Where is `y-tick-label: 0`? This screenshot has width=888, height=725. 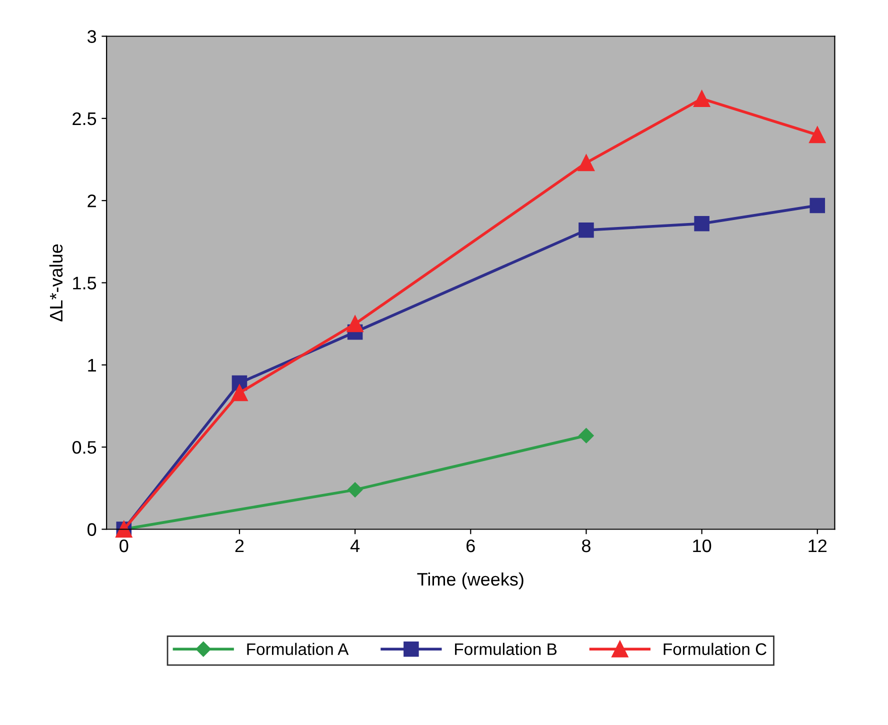 y-tick-label: 0 is located at coordinates (92, 529).